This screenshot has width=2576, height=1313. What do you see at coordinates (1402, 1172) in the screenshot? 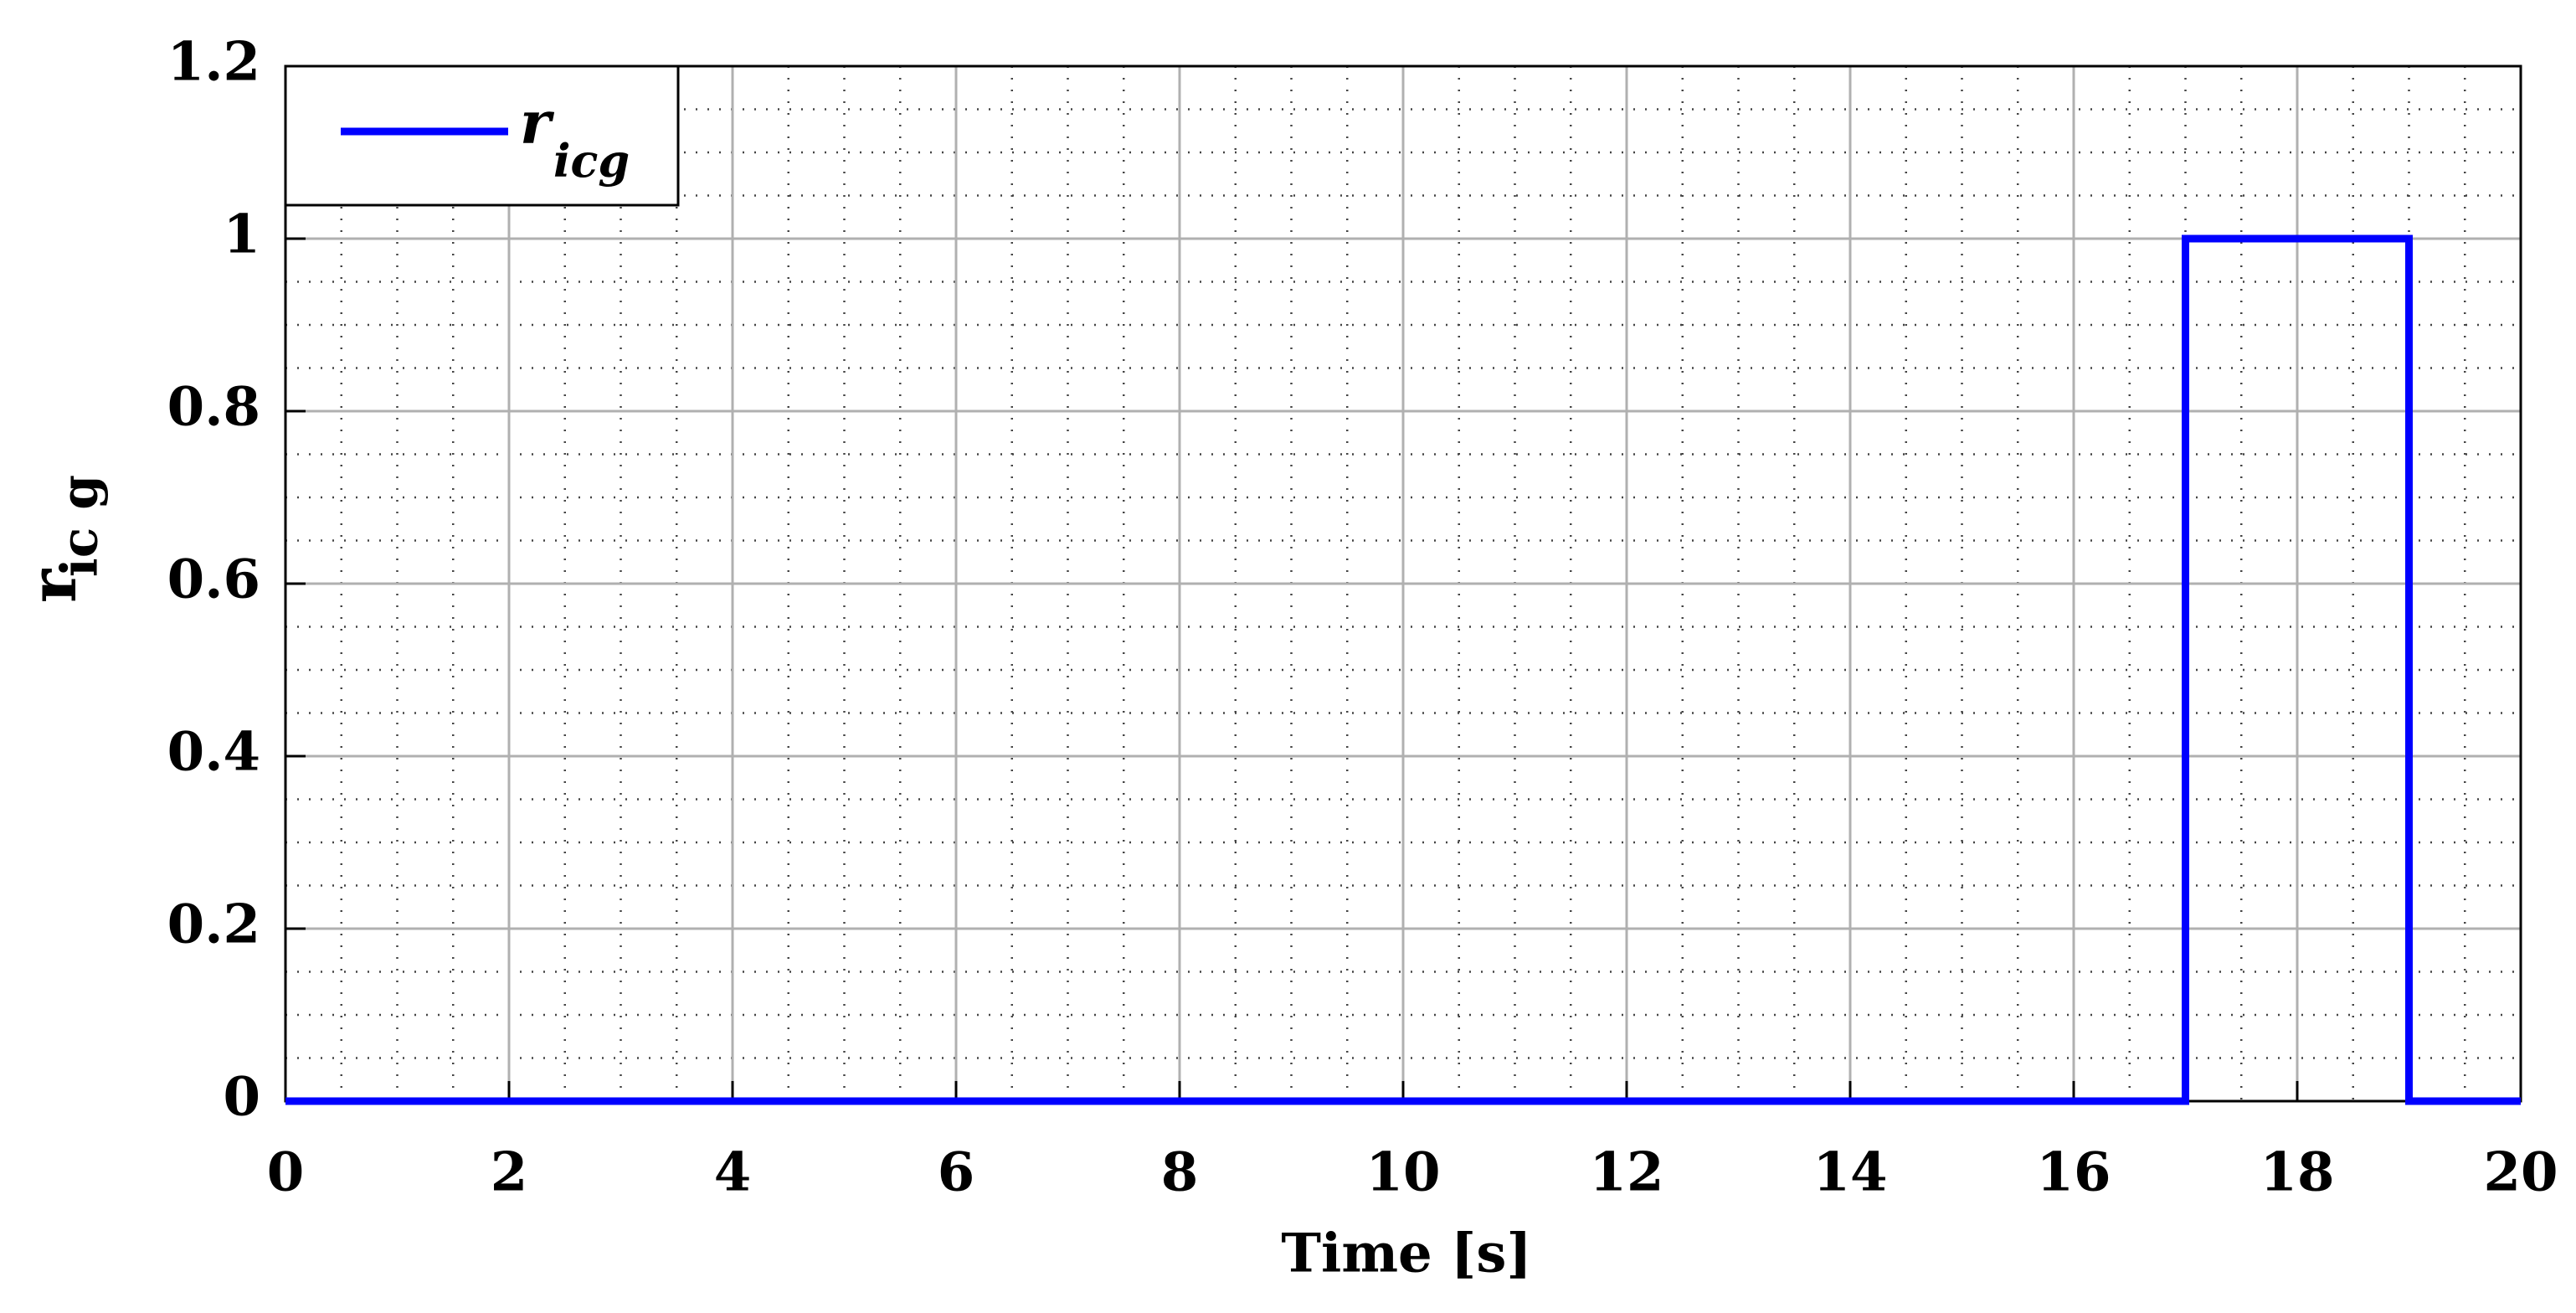
I see `x-tick-label: 10` at bounding box center [1402, 1172].